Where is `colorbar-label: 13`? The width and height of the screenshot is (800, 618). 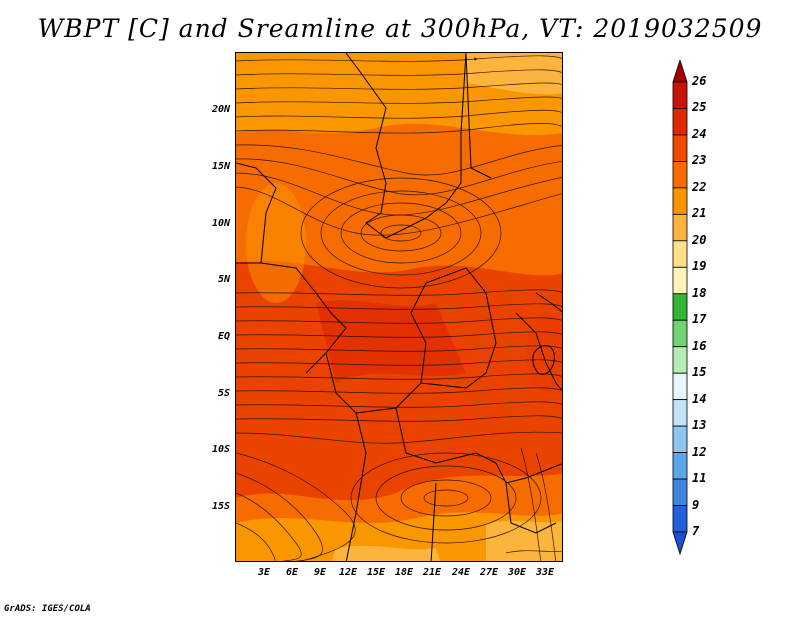 colorbar-label: 13 is located at coordinates (699, 425).